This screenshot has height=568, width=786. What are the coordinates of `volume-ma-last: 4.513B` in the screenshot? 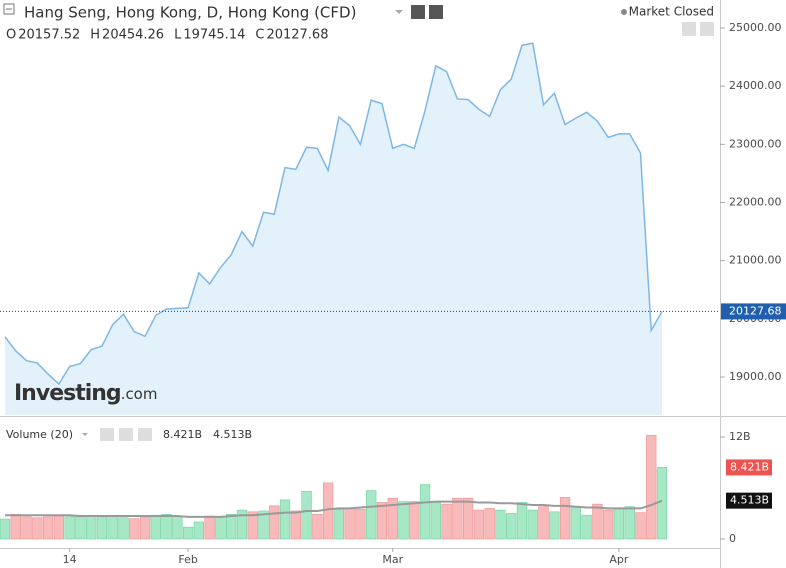 It's located at (232, 434).